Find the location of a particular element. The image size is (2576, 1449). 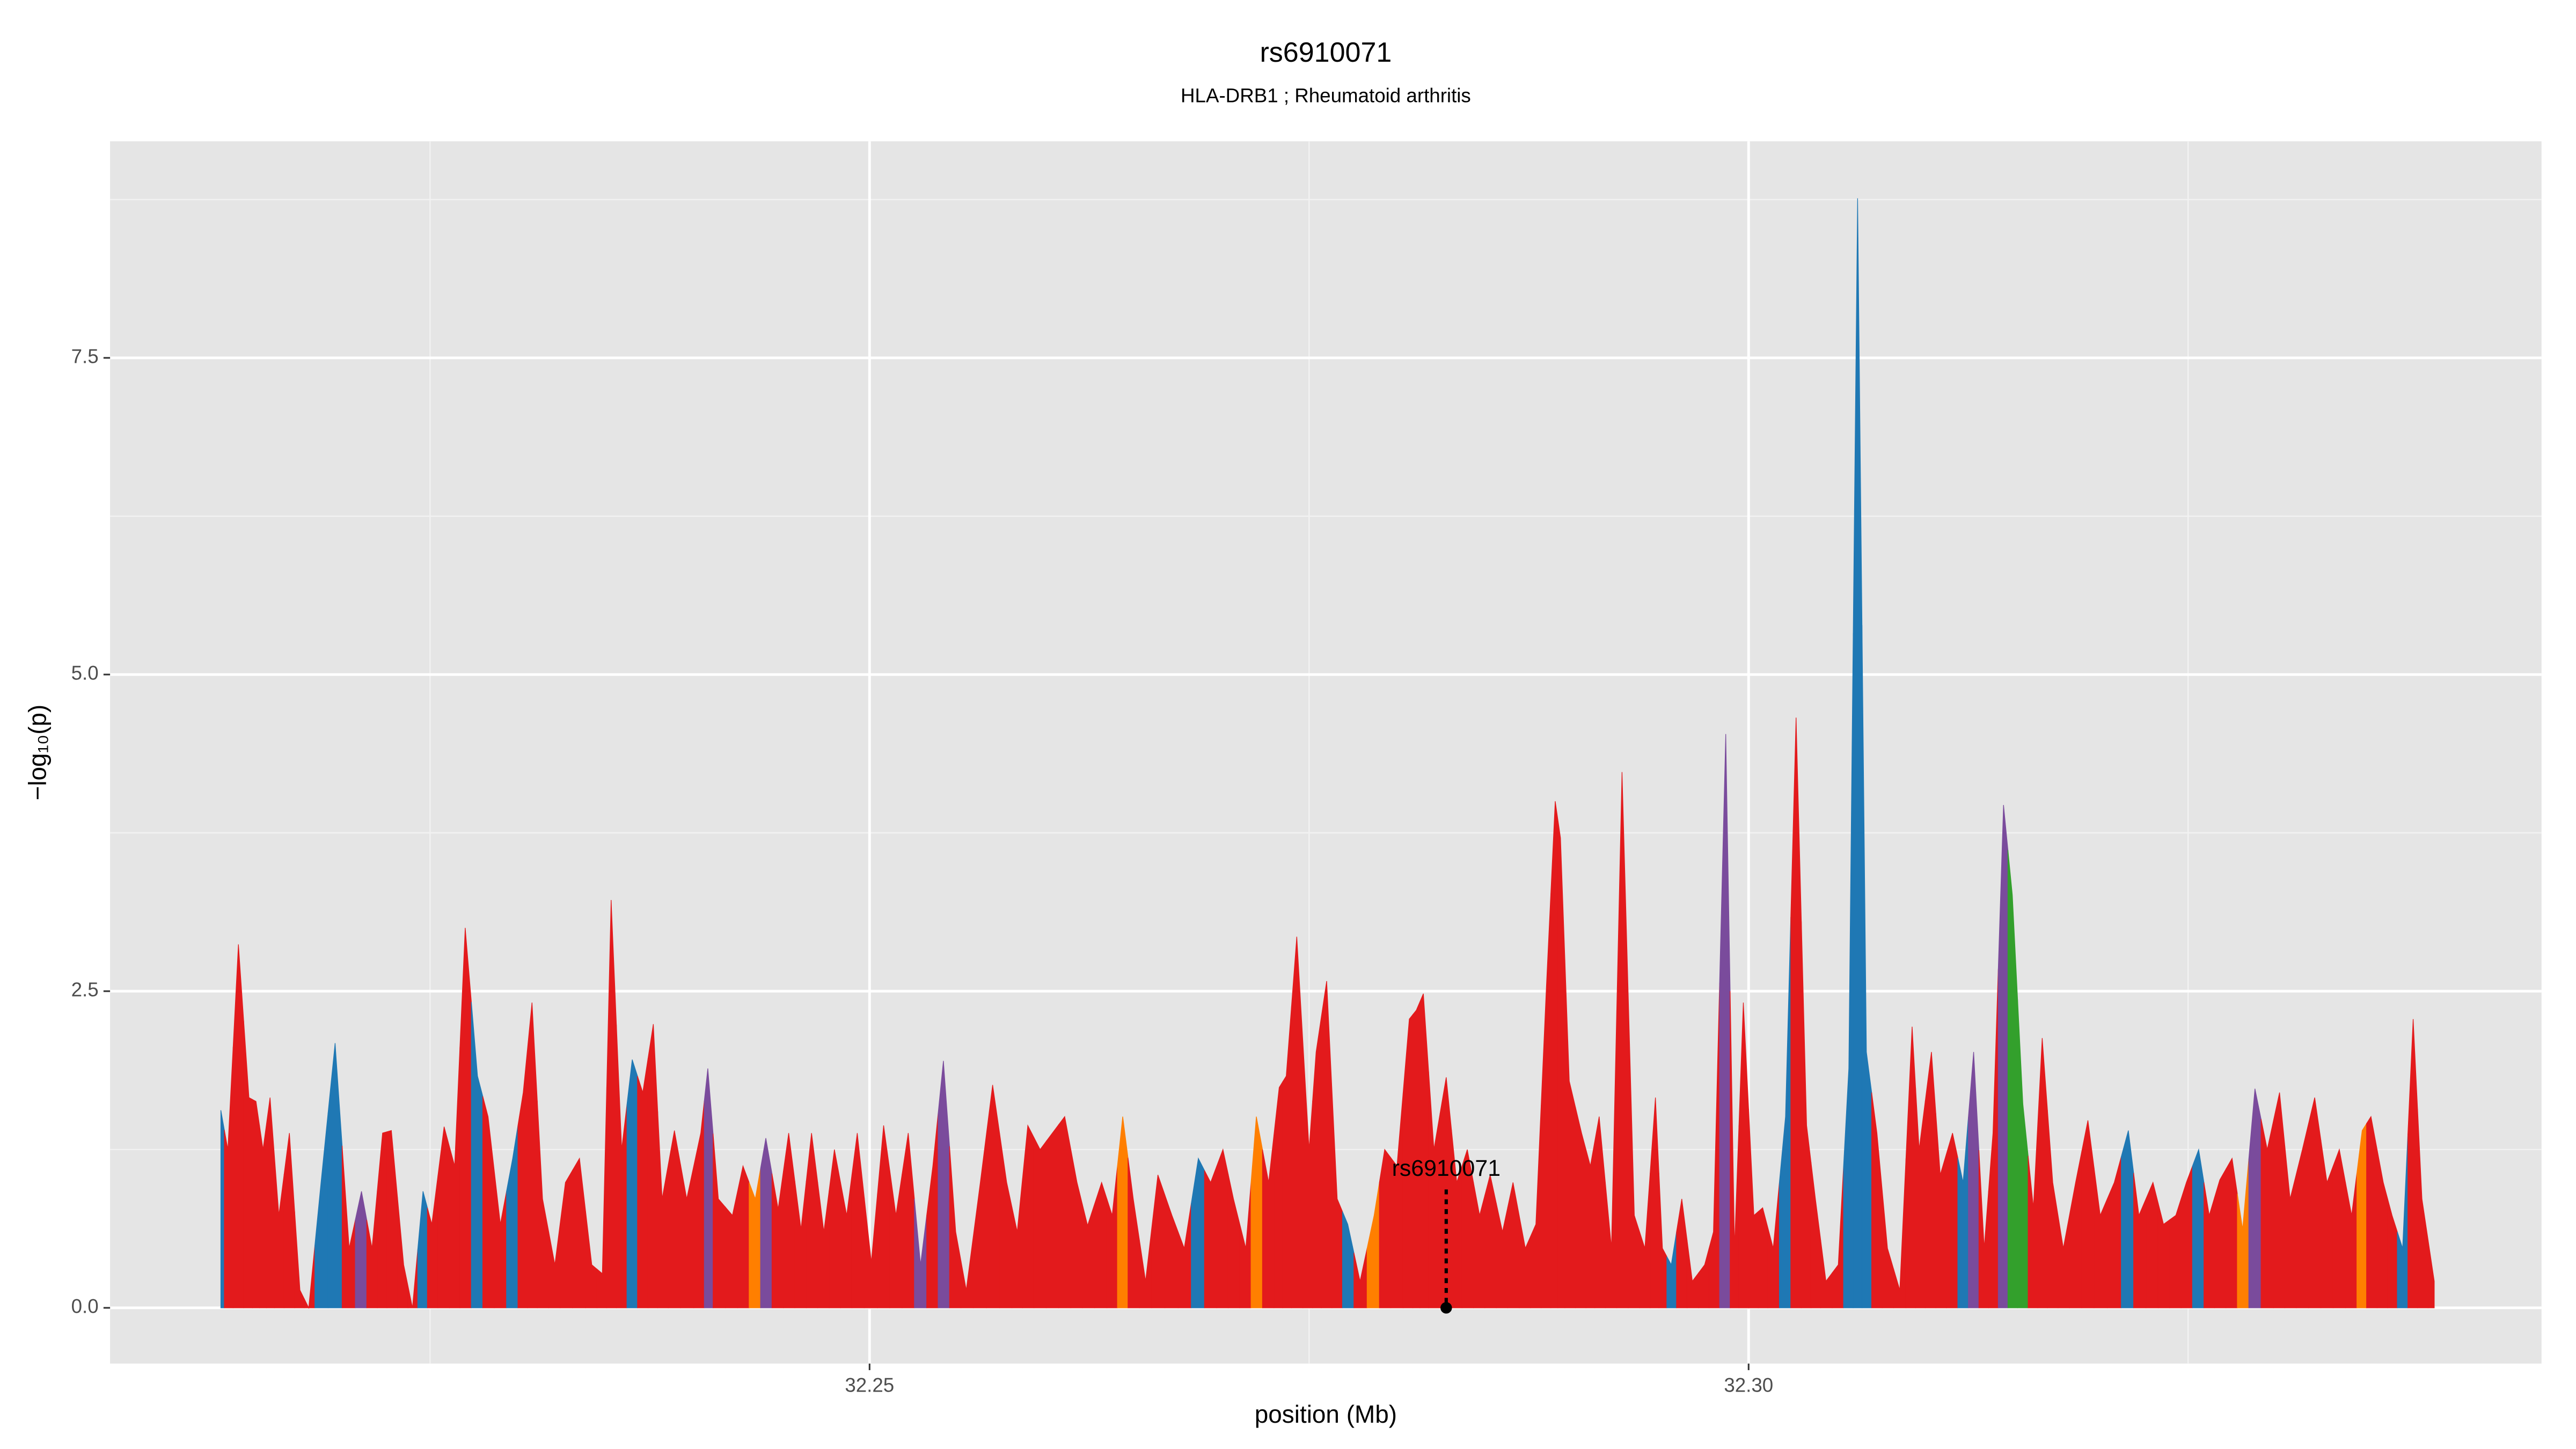

y-tick-label: 0.0 is located at coordinates (85, 1307).